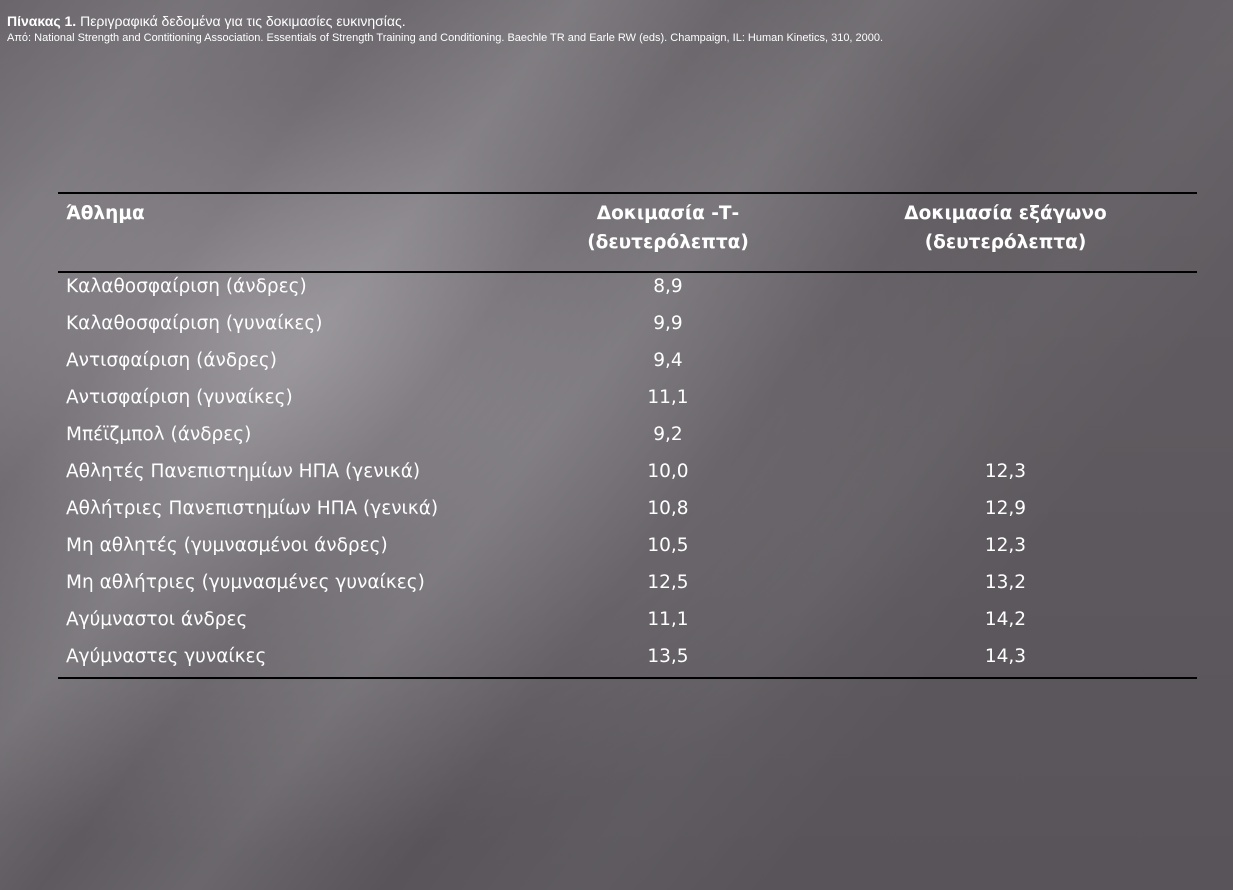  Describe the element at coordinates (668, 360) in the screenshot. I see `t-test-cell: 9,4` at that location.